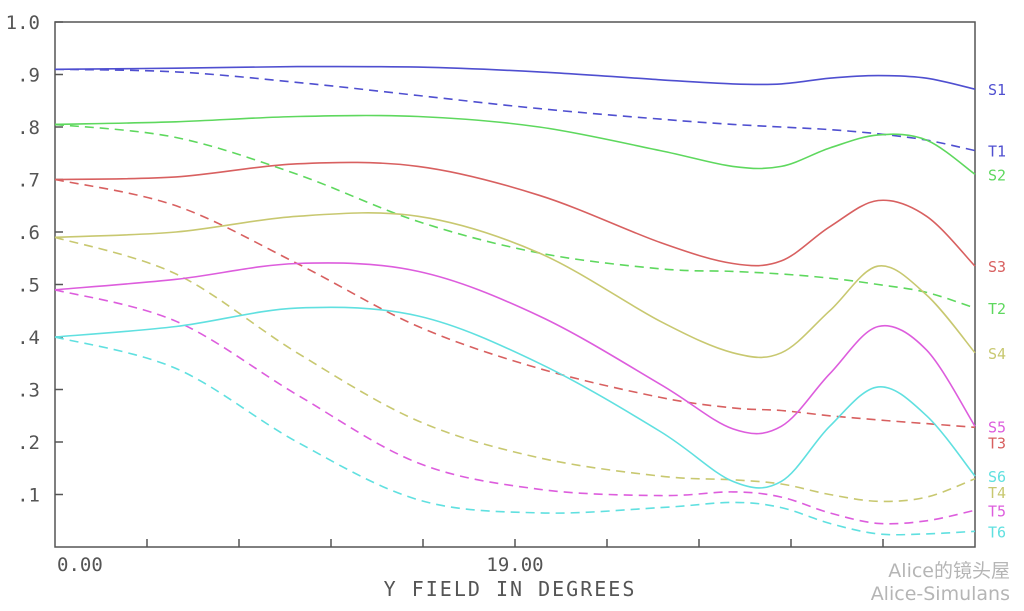  Describe the element at coordinates (997, 532) in the screenshot. I see `series-label-t6: T6` at that location.